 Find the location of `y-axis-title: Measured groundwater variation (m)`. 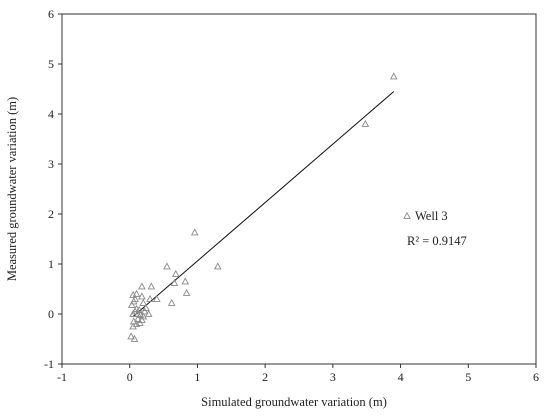

y-axis-title: Measured groundwater variation (m) is located at coordinates (12, 189).